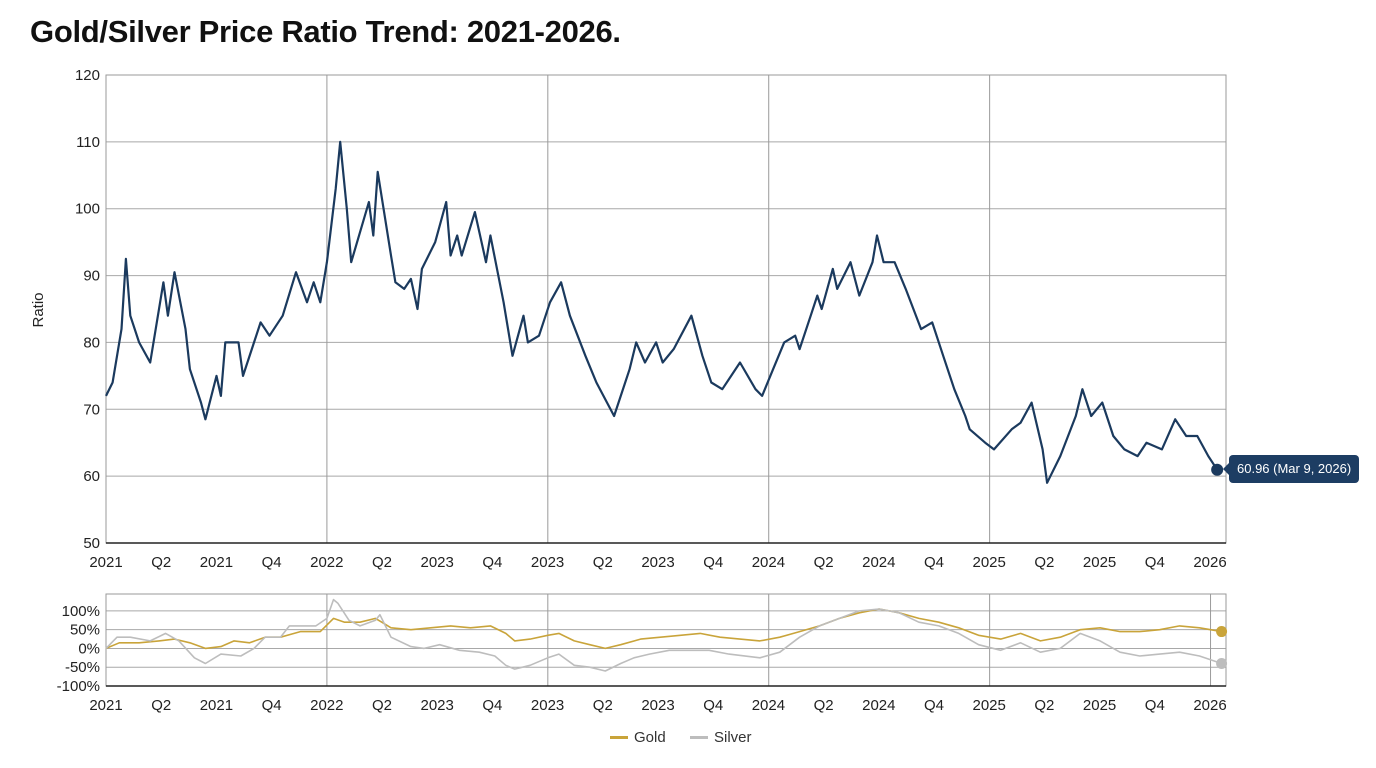 This screenshot has width=1376, height=768. I want to click on plot-border, so click(666, 640).